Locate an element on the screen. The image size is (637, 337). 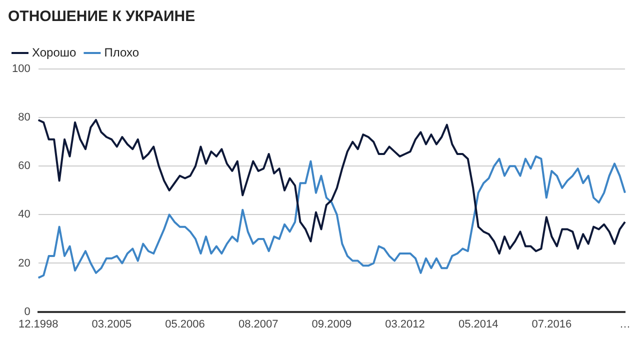
y-tick-label: 80 is located at coordinates (24, 118).